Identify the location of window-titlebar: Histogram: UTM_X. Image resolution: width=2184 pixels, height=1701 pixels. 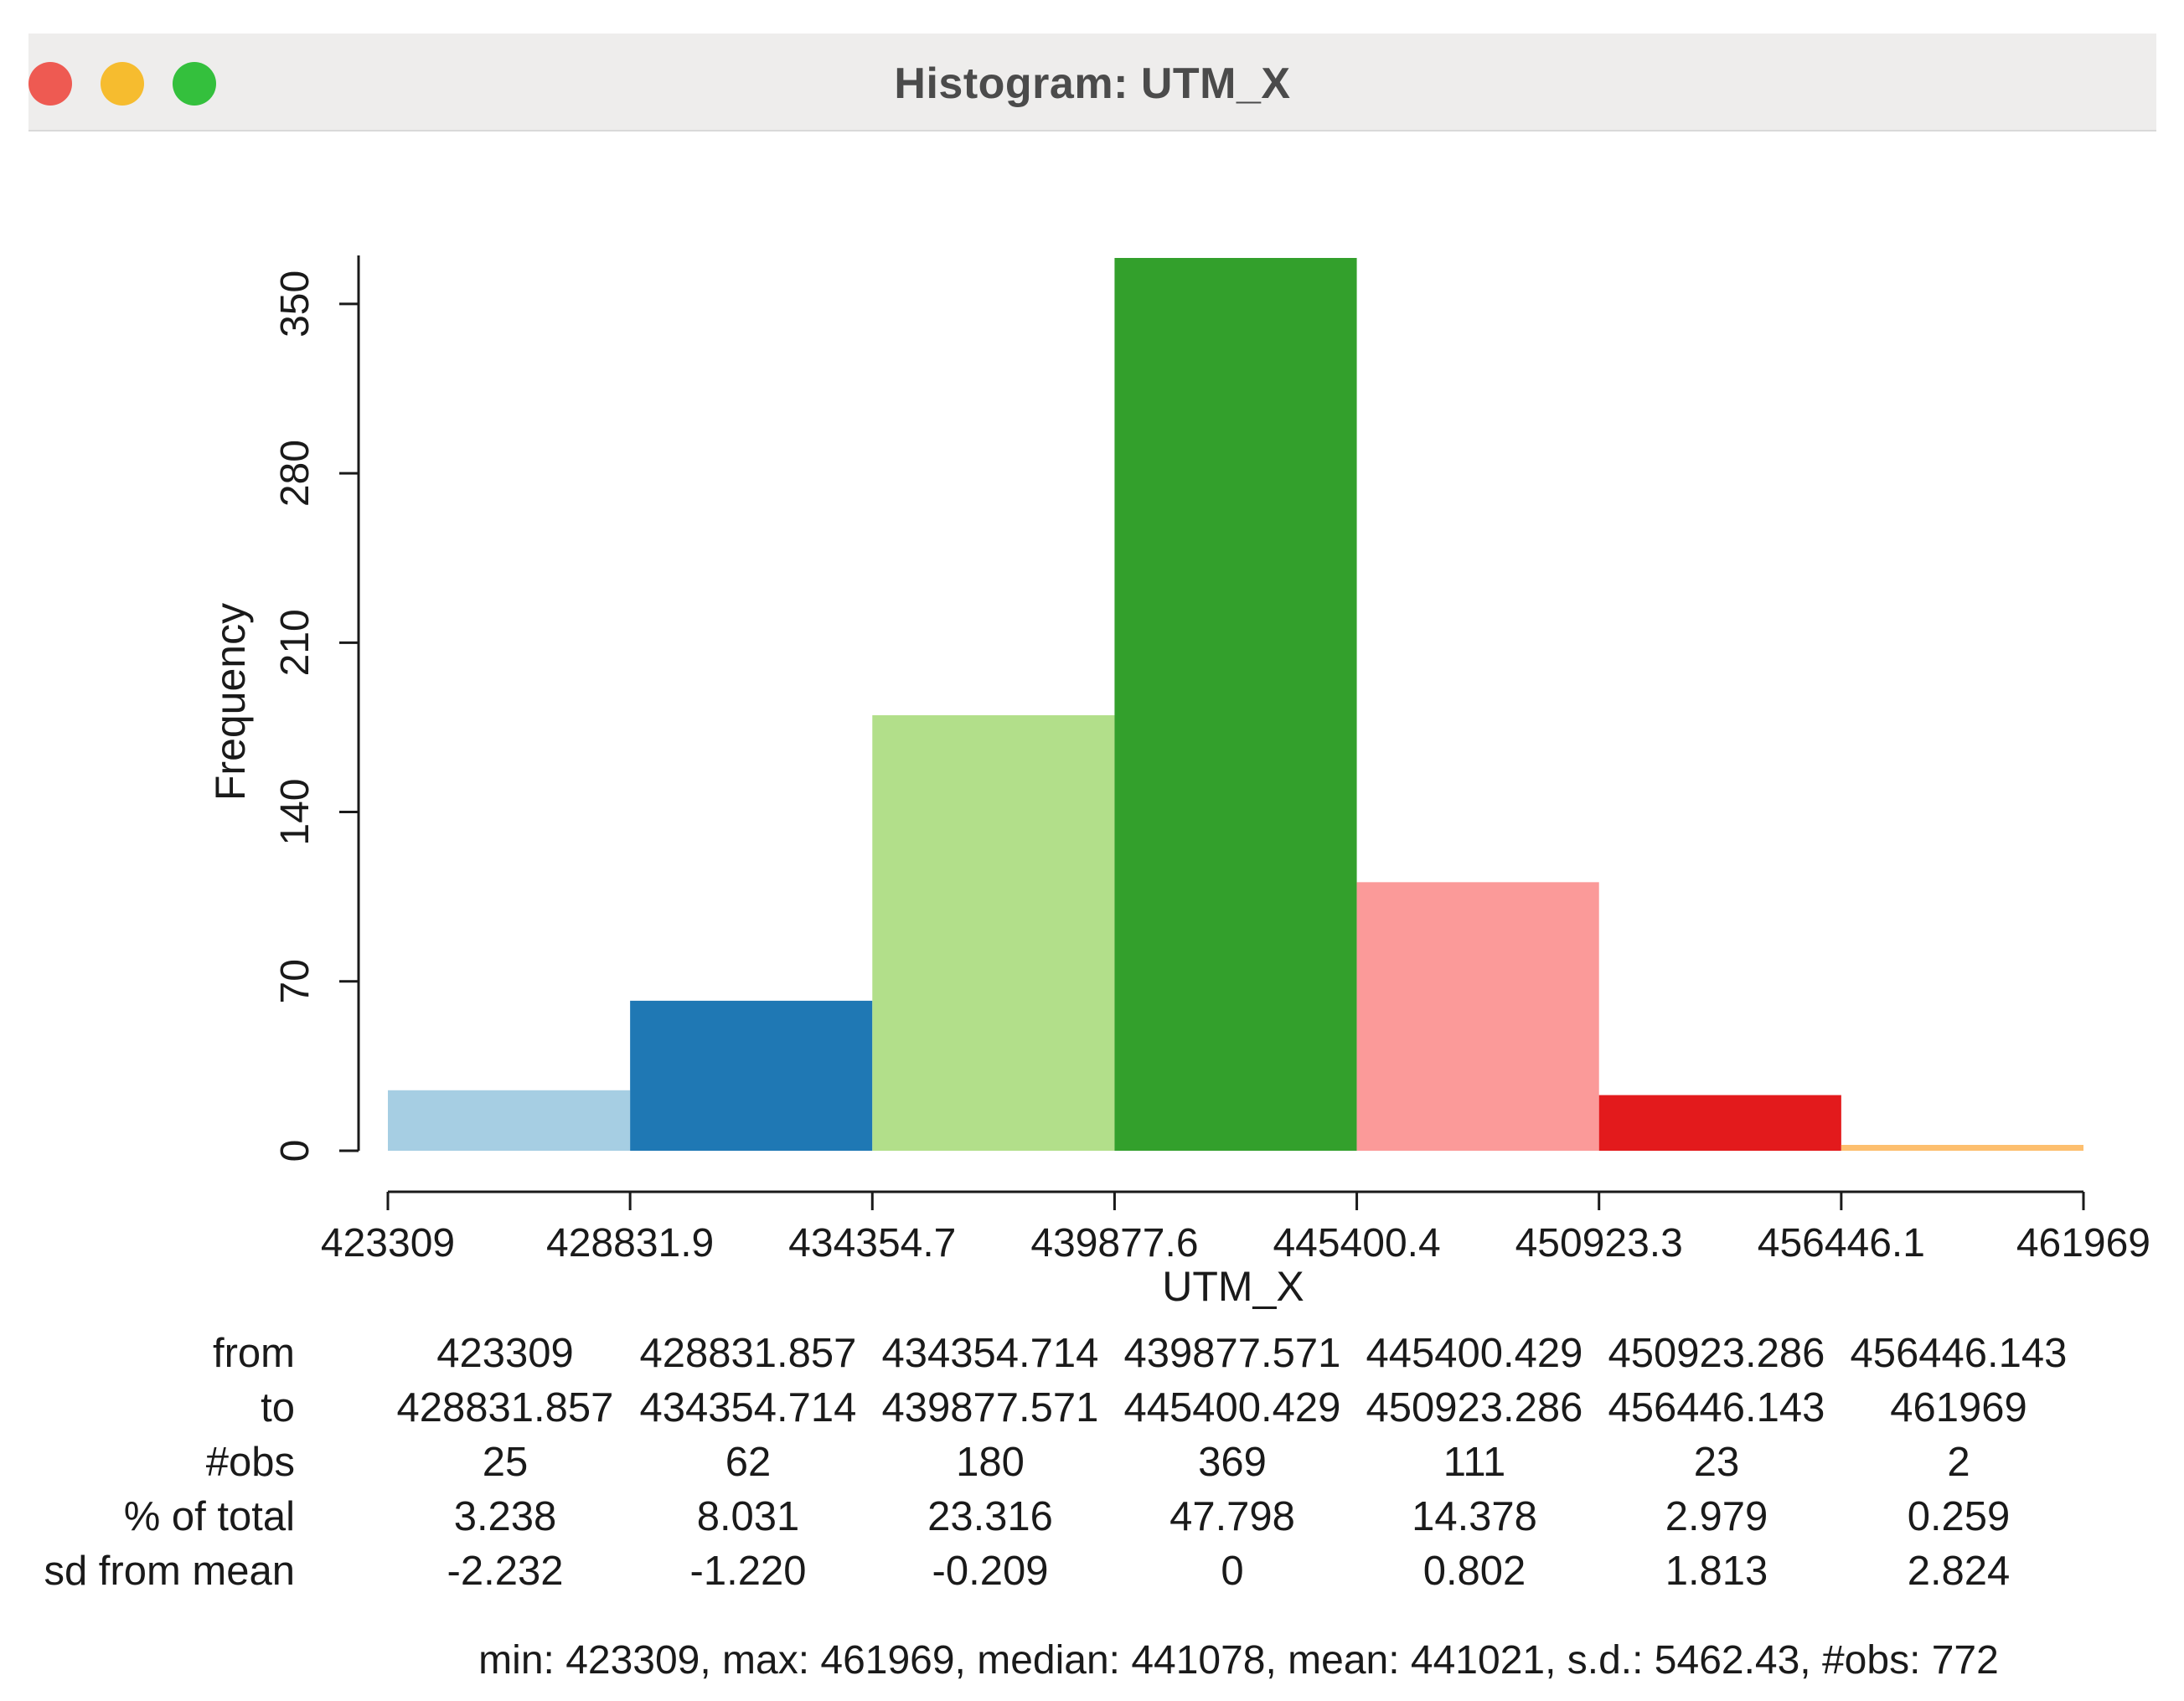
(1092, 82).